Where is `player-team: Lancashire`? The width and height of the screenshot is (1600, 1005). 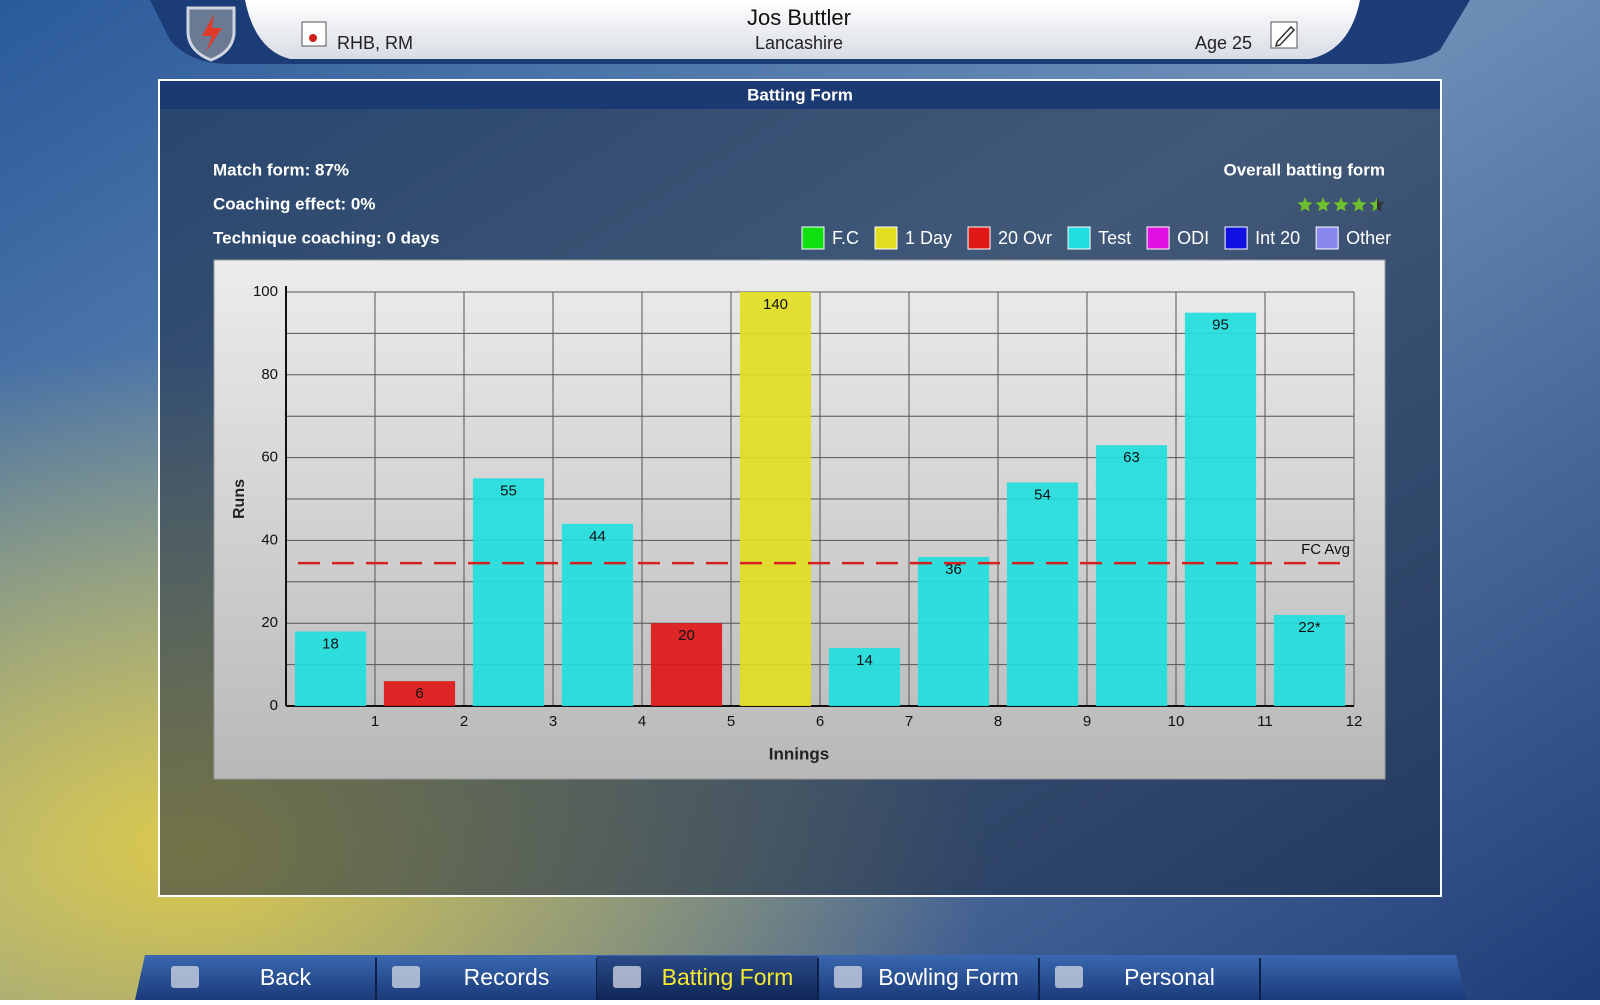 player-team: Lancashire is located at coordinates (799, 43).